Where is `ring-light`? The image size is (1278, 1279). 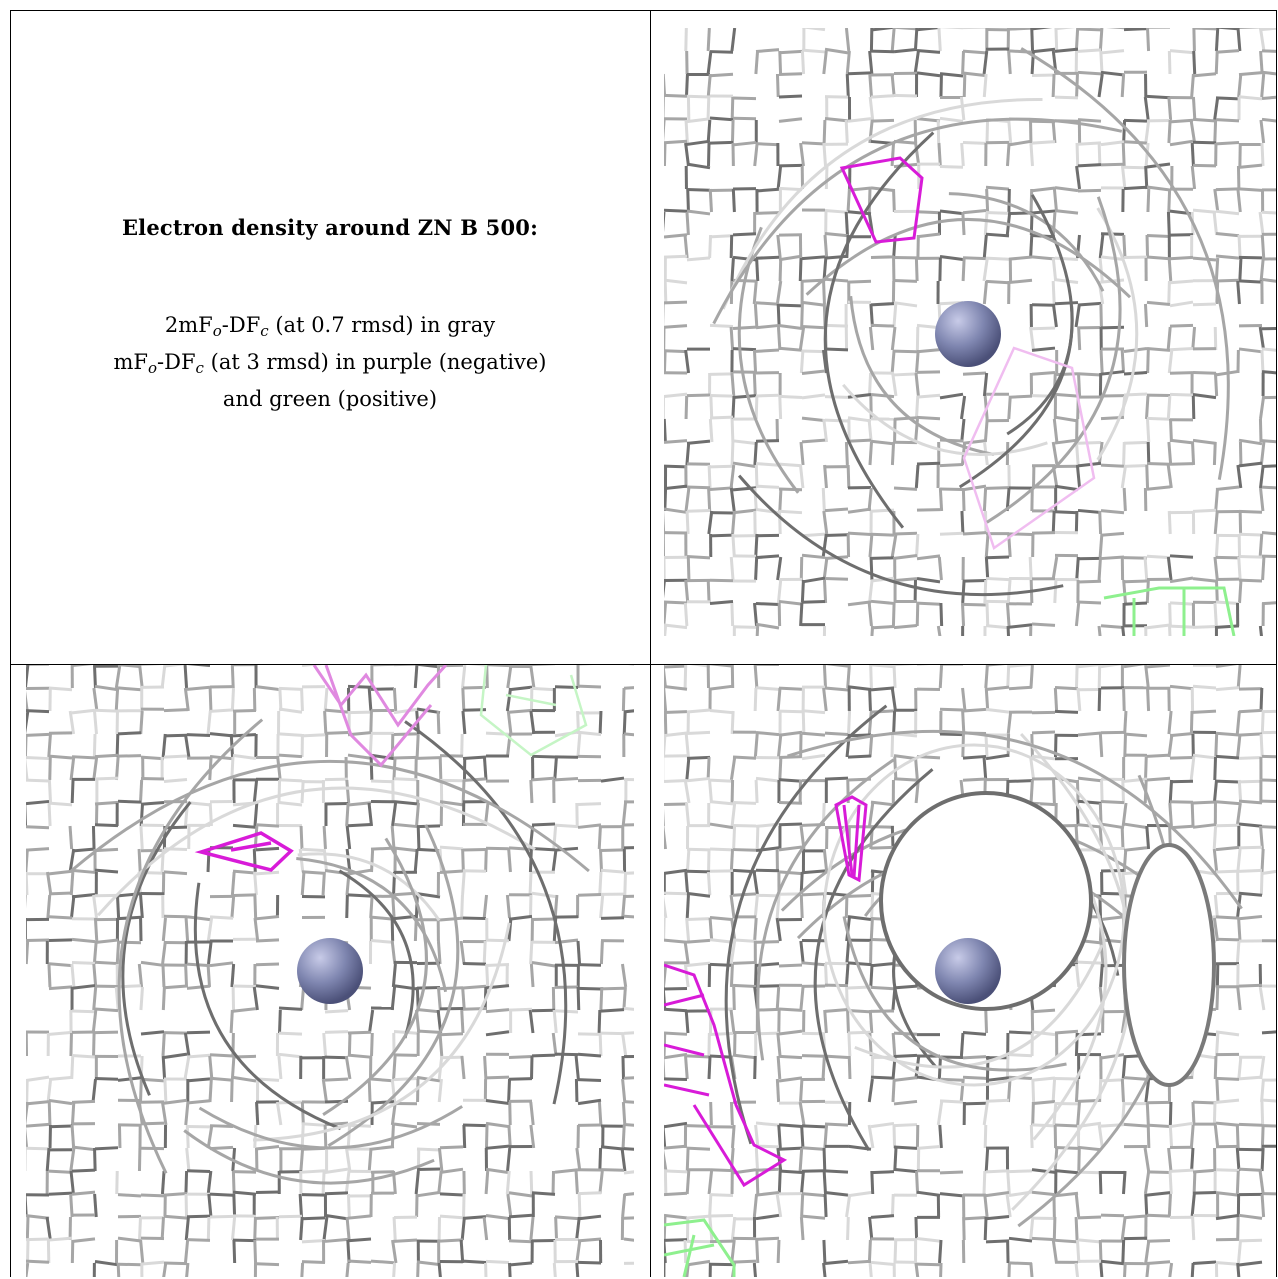 ring-light is located at coordinates (974, 915).